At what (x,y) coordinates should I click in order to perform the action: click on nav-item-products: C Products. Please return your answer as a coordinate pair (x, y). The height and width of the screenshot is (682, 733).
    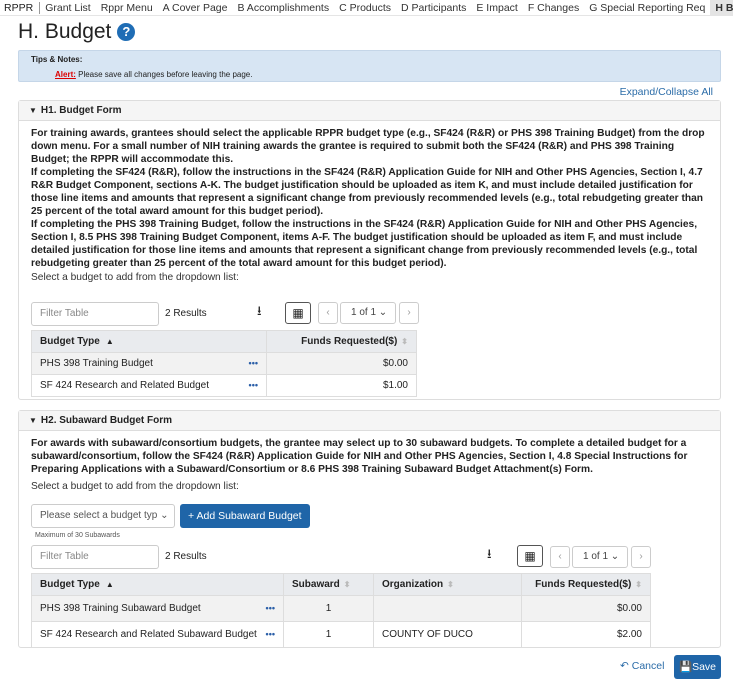
    Looking at the image, I should click on (365, 7).